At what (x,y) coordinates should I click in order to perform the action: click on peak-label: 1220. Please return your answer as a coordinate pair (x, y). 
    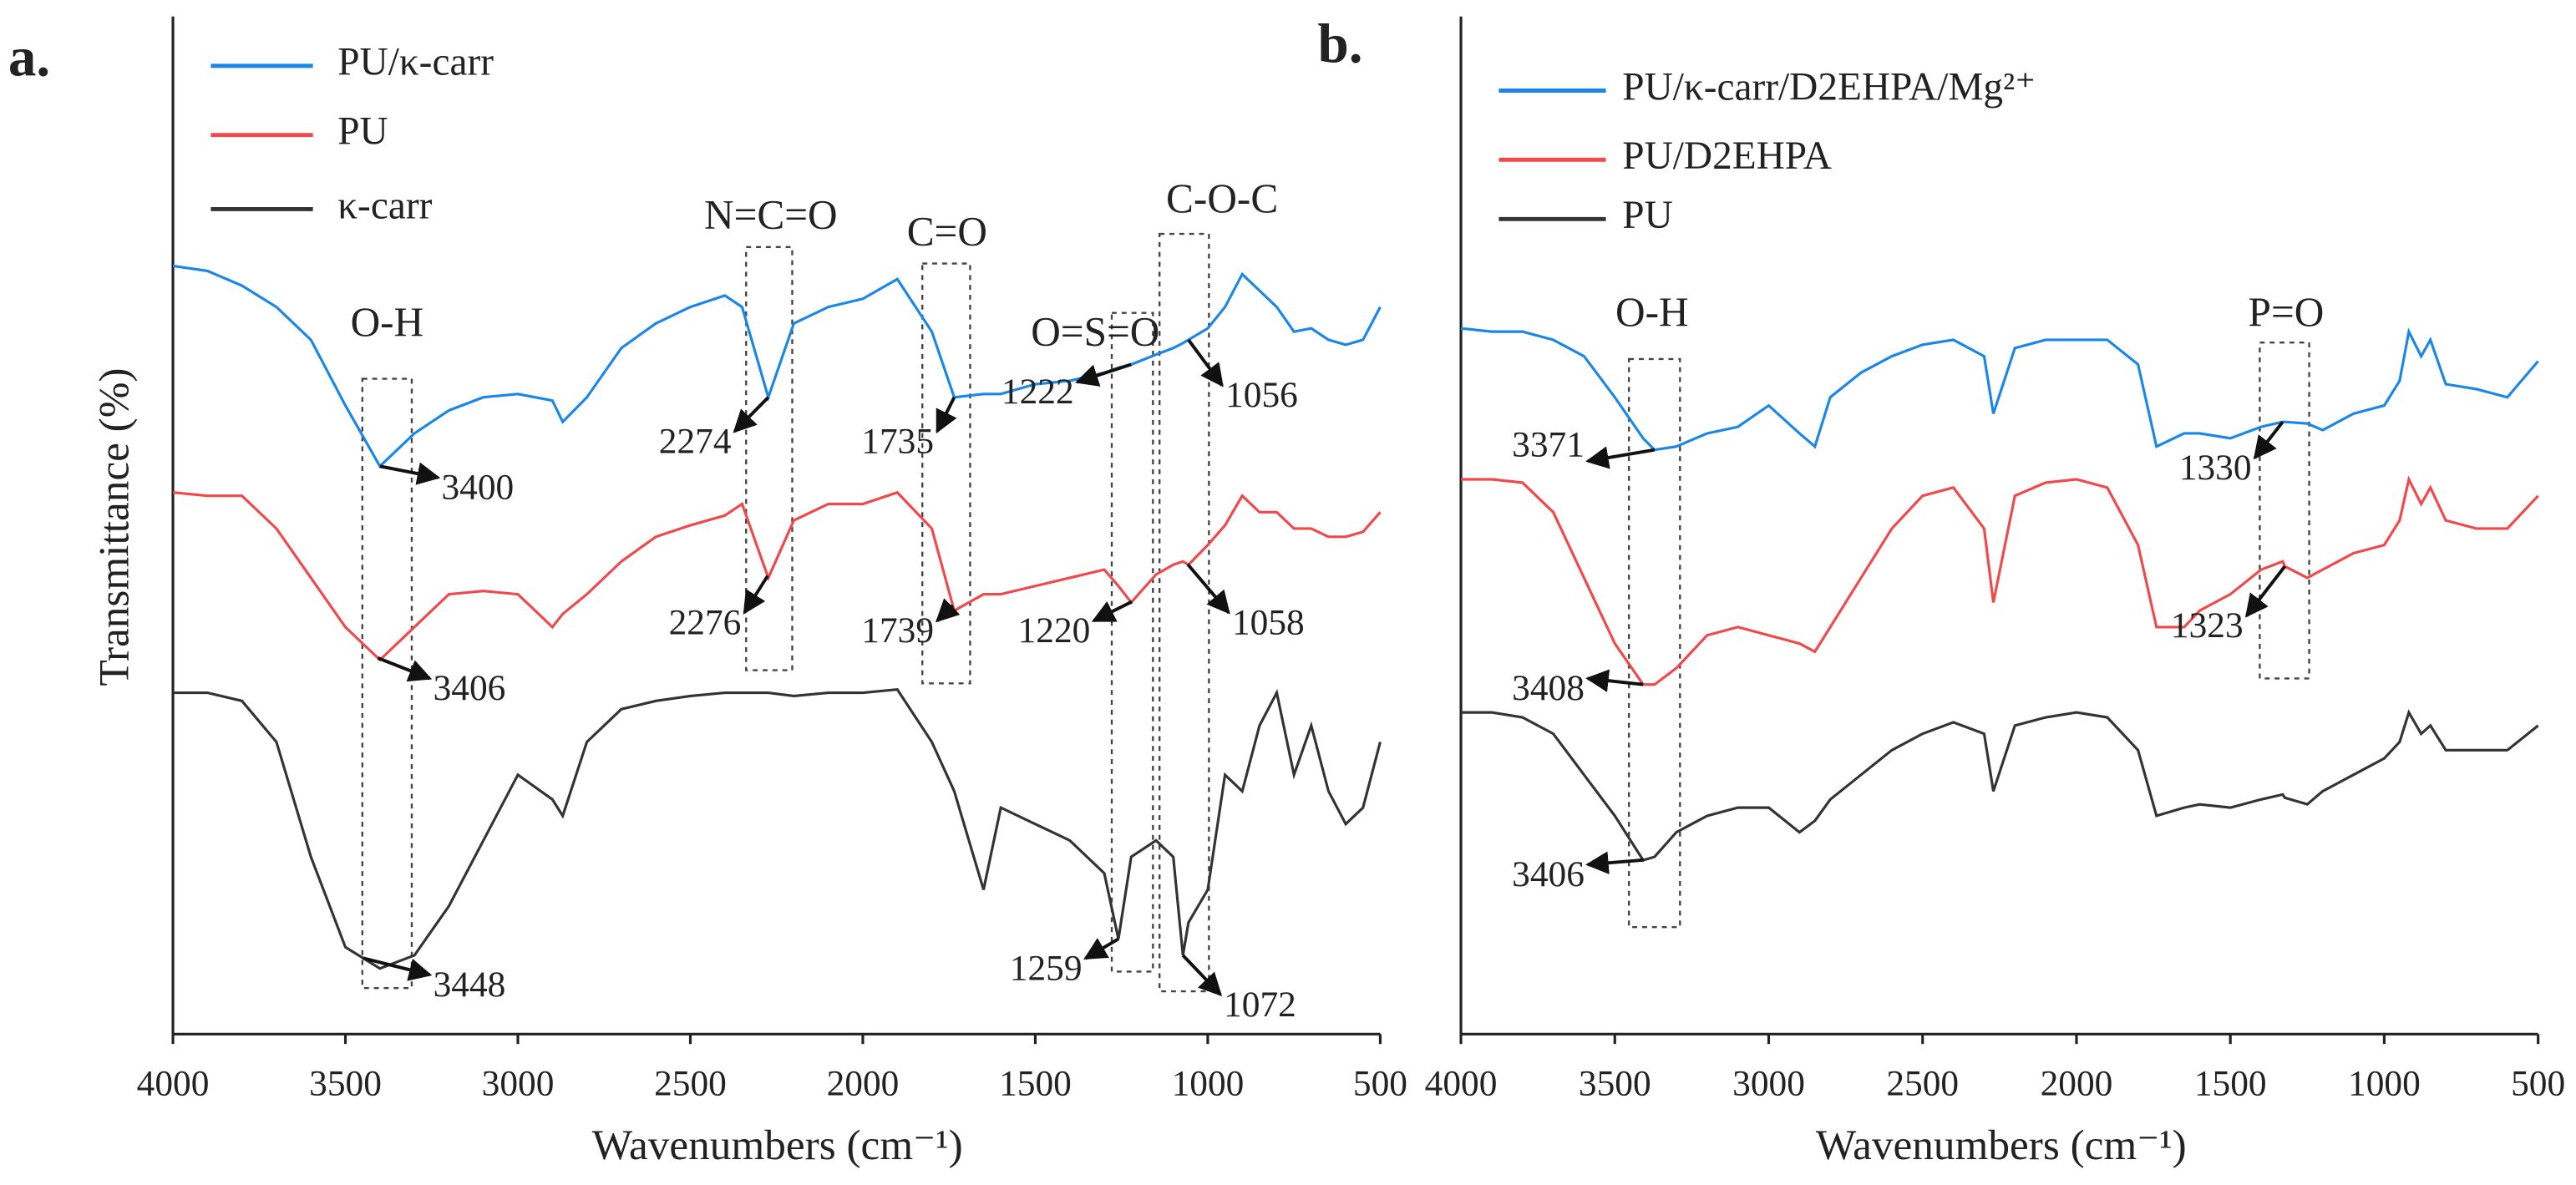
    Looking at the image, I should click on (1054, 630).